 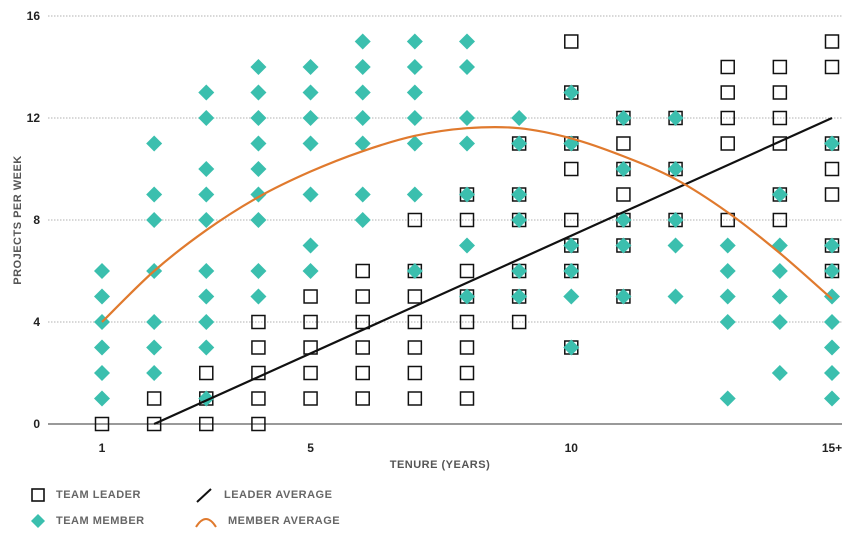 What do you see at coordinates (471, 448) in the screenshot?
I see `x-axis-ticks: 1 5 10 15+` at bounding box center [471, 448].